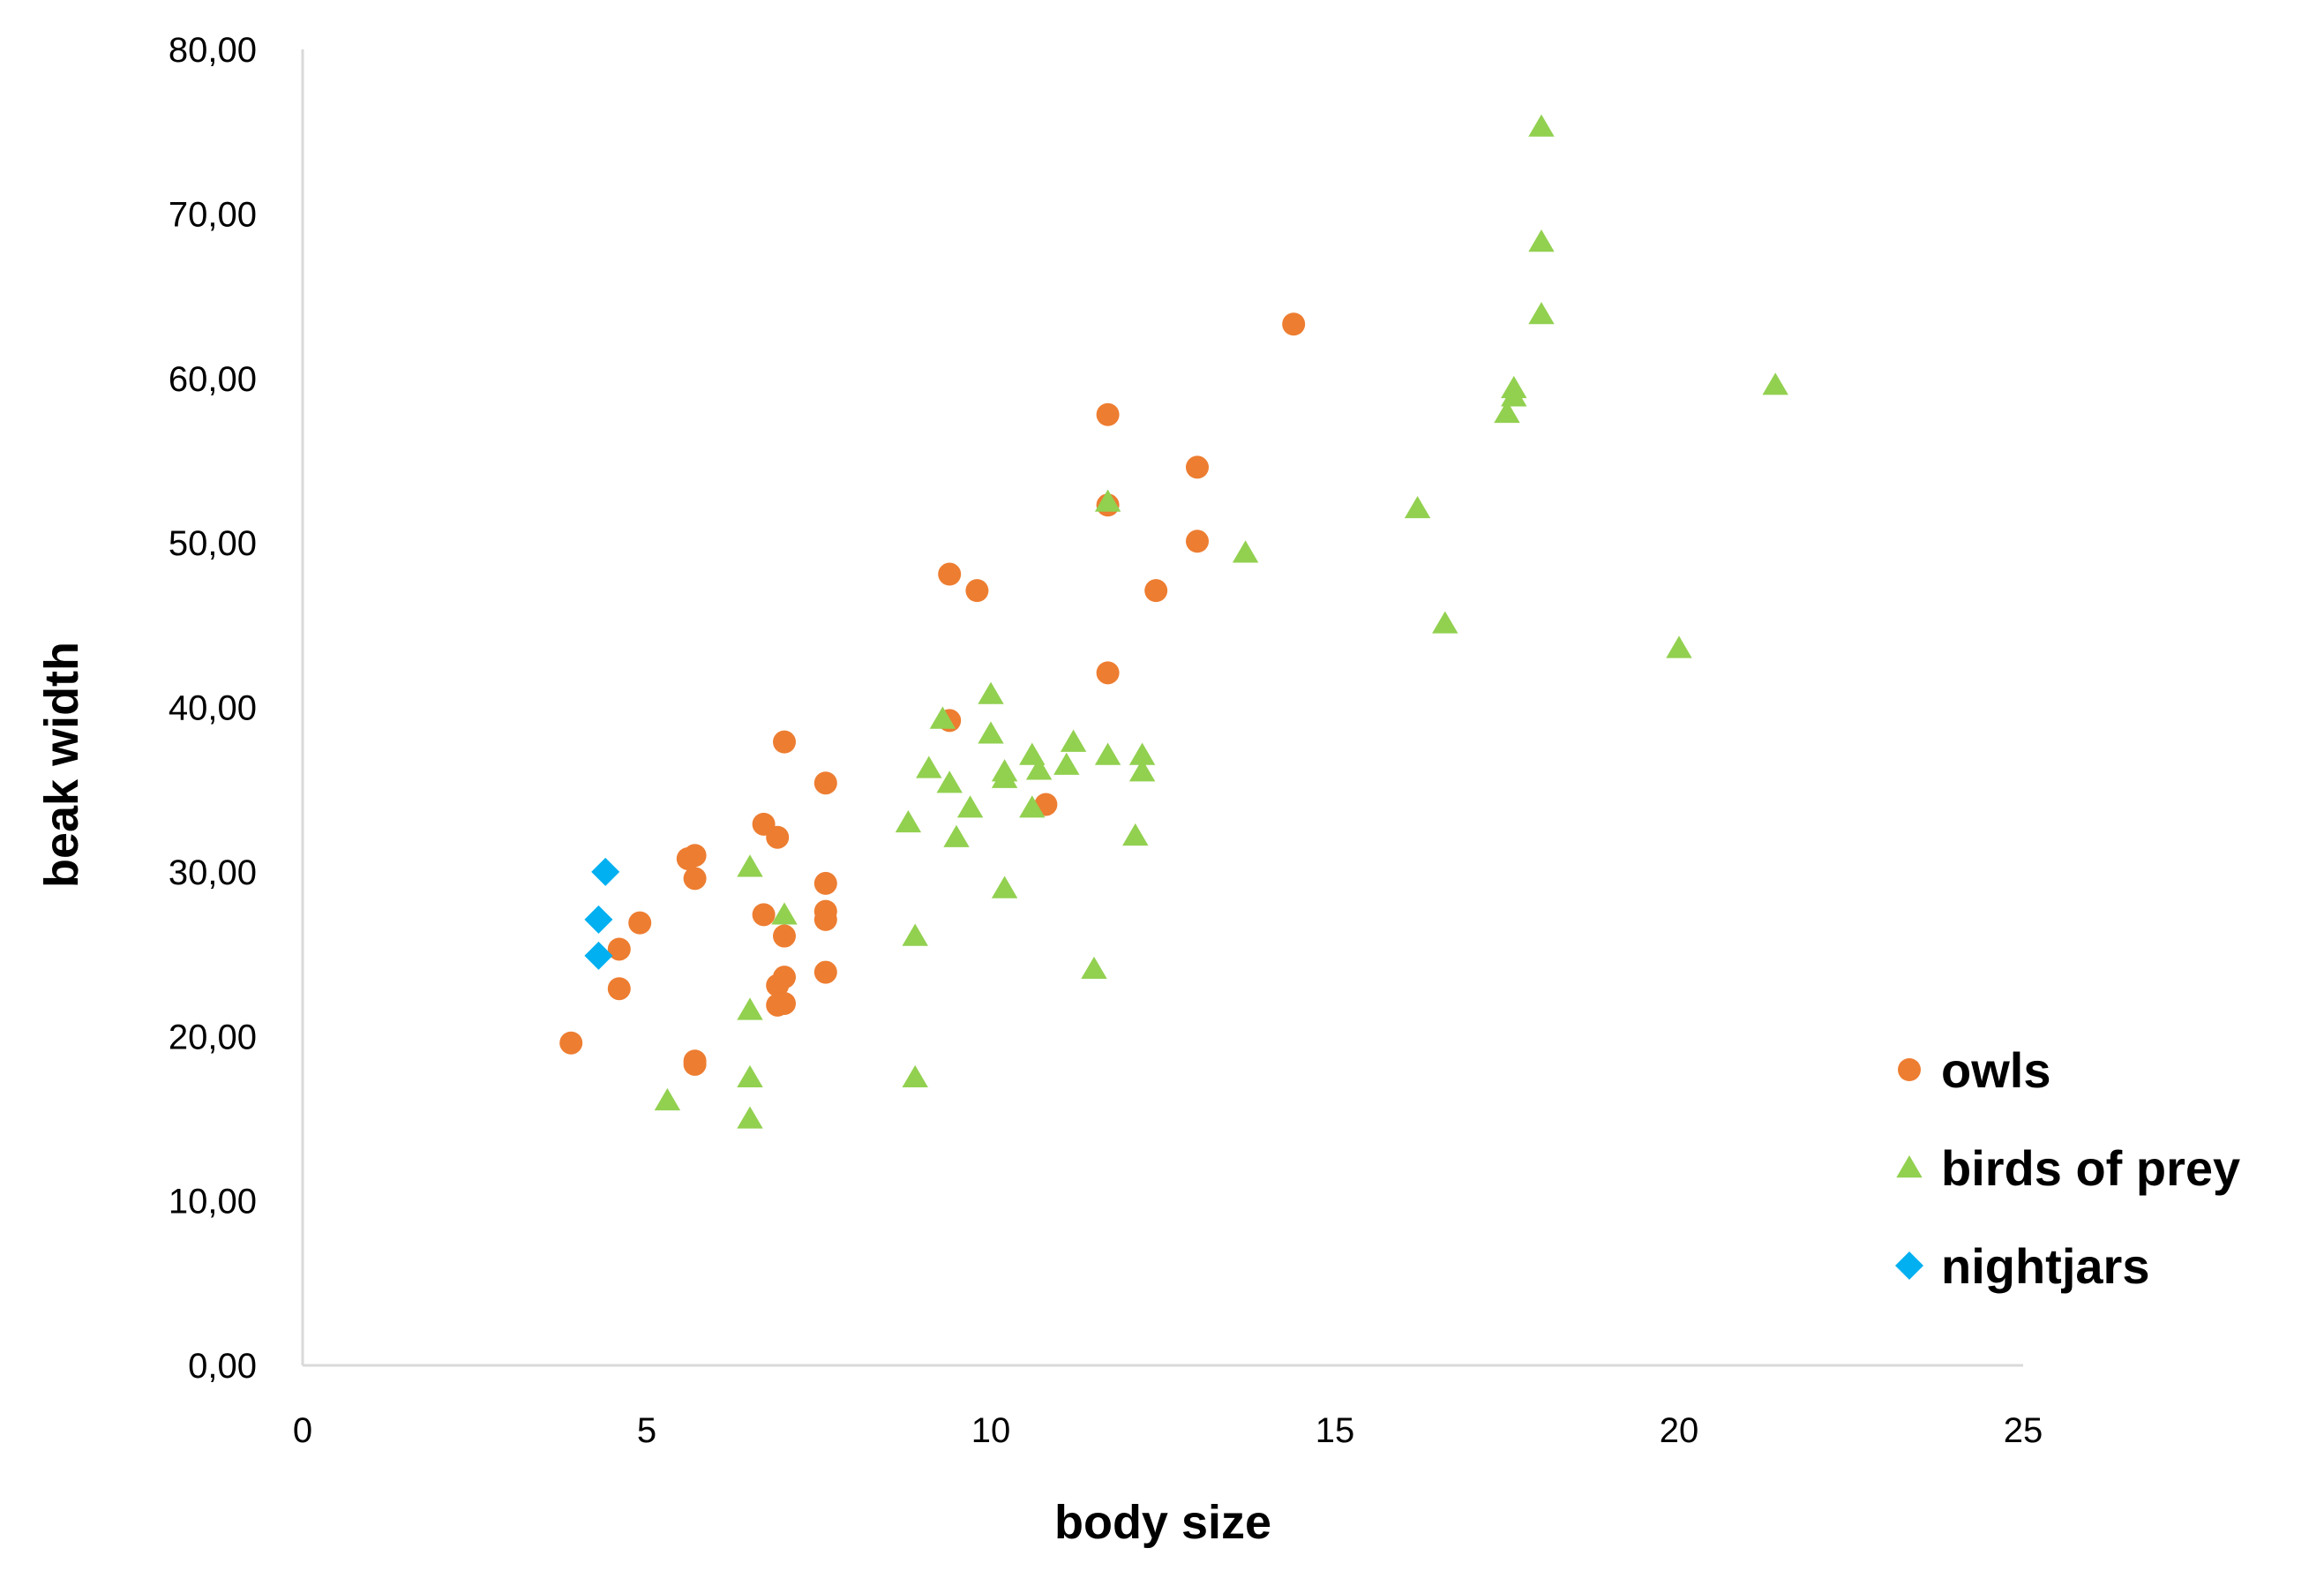 The height and width of the screenshot is (1586, 2324). I want to click on y-tick-label: 20,00, so click(213, 1037).